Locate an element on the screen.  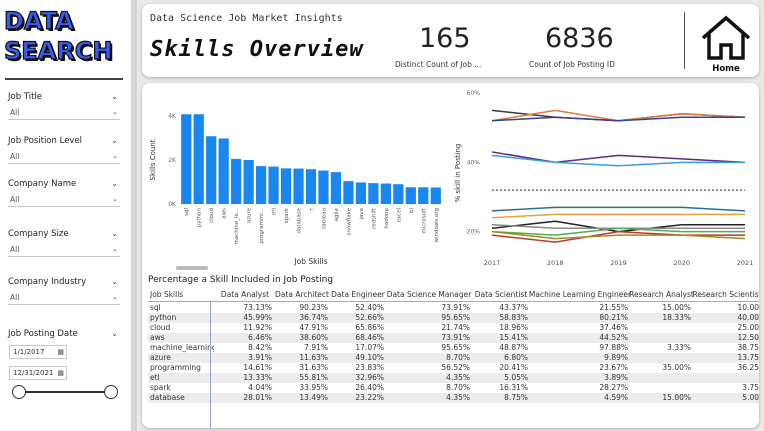
row-value: 38.75 is located at coordinates (748, 347).